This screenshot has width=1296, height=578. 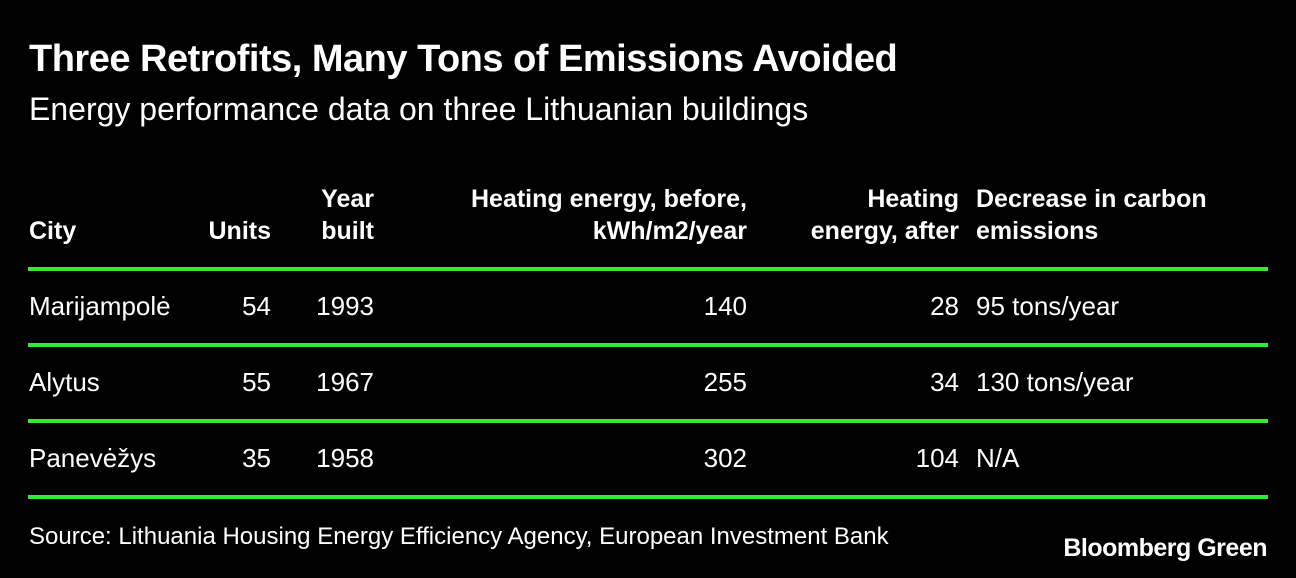 What do you see at coordinates (1091, 215) in the screenshot?
I see `header-carbon-decrease: Decrease in carbon emissions` at bounding box center [1091, 215].